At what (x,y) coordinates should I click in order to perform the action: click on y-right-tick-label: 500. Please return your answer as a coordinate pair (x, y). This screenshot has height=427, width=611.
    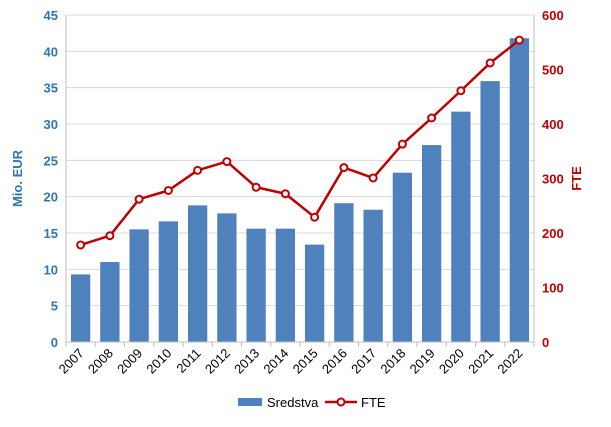
    Looking at the image, I should click on (553, 70).